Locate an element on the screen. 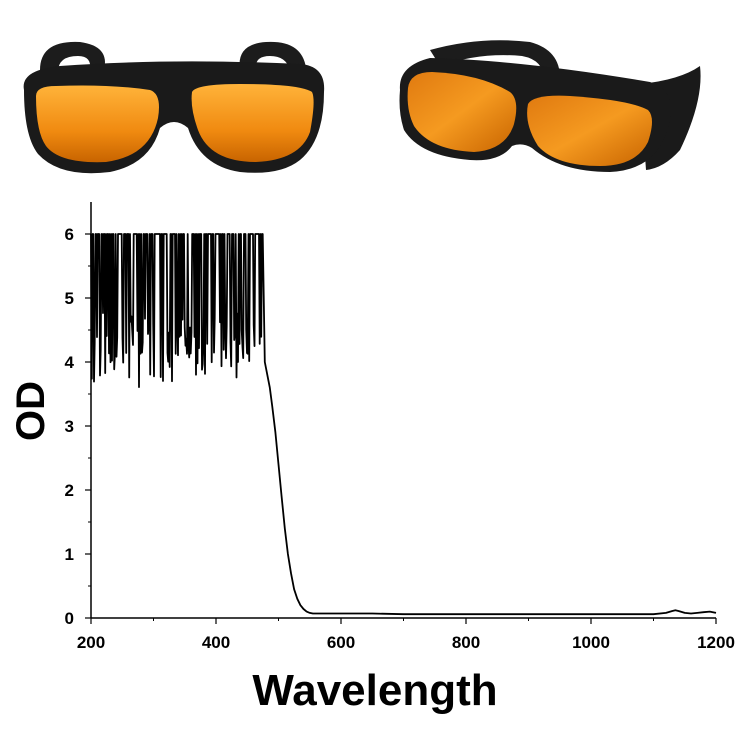 The image size is (748, 748). goggles-angled-photo is located at coordinates (550, 106).